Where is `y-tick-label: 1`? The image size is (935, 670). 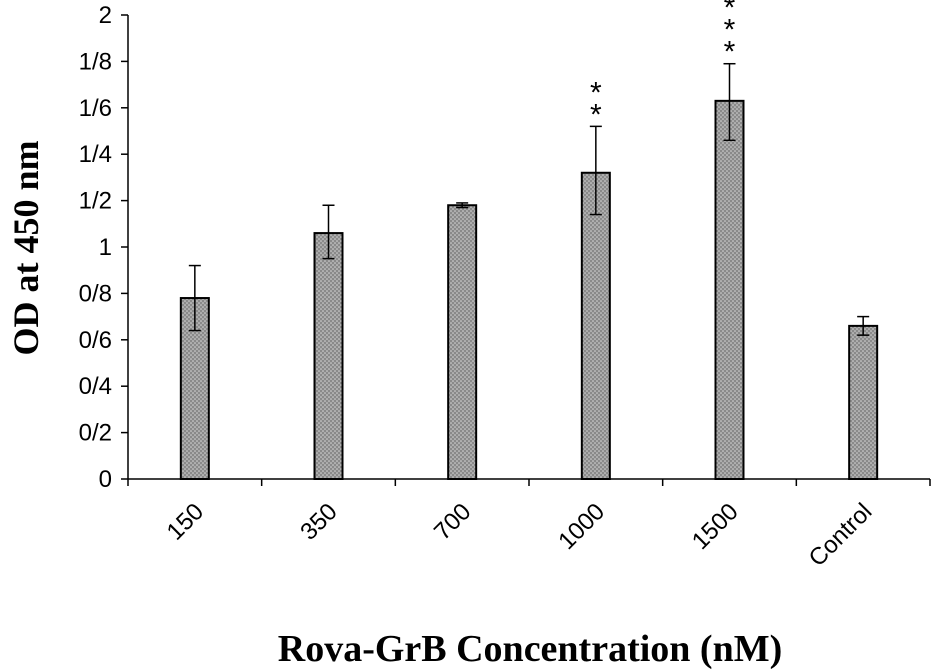
y-tick-label: 1 is located at coordinates (105, 247).